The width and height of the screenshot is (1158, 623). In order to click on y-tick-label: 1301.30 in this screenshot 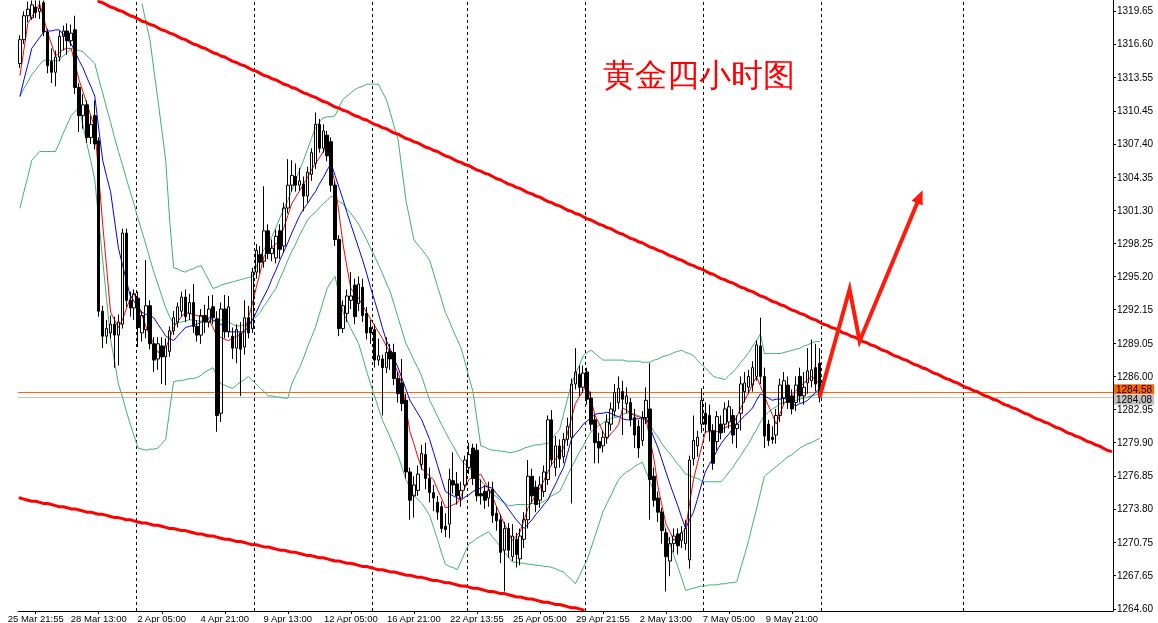, I will do `click(1135, 210)`.